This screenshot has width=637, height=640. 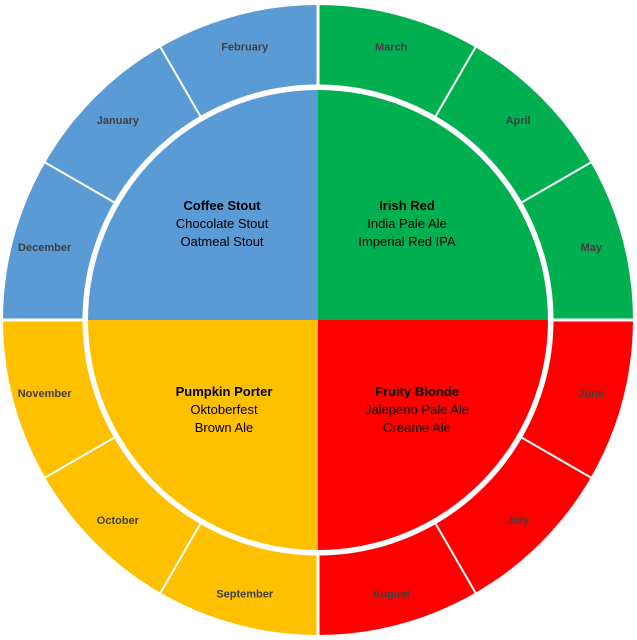 What do you see at coordinates (45, 248) in the screenshot?
I see `month-label-december: December` at bounding box center [45, 248].